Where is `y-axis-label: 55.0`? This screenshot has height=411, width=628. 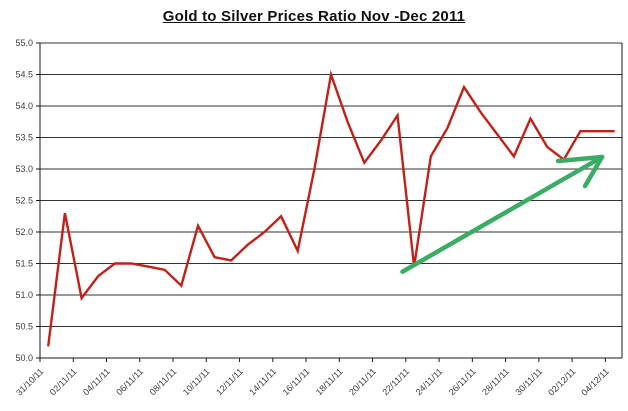
y-axis-label: 55.0 is located at coordinates (24, 43).